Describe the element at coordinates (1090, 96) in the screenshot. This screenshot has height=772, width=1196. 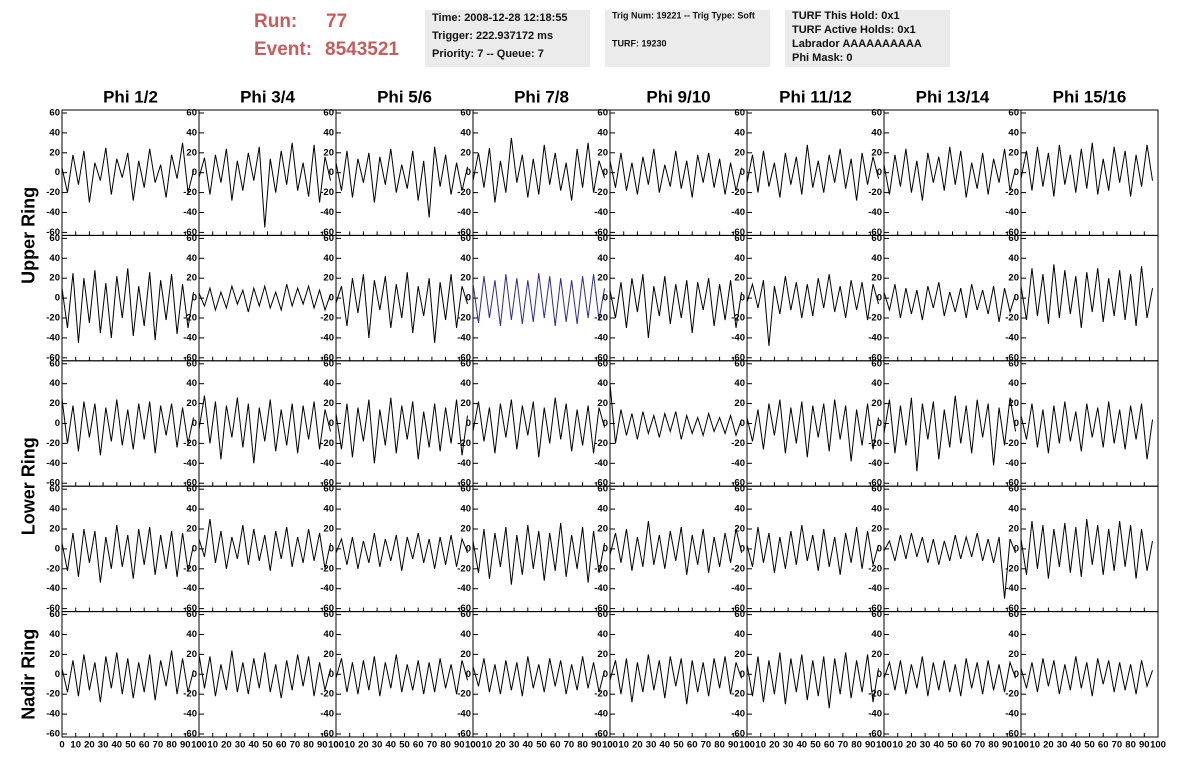
I see `column-label: Phi 15/16` at that location.